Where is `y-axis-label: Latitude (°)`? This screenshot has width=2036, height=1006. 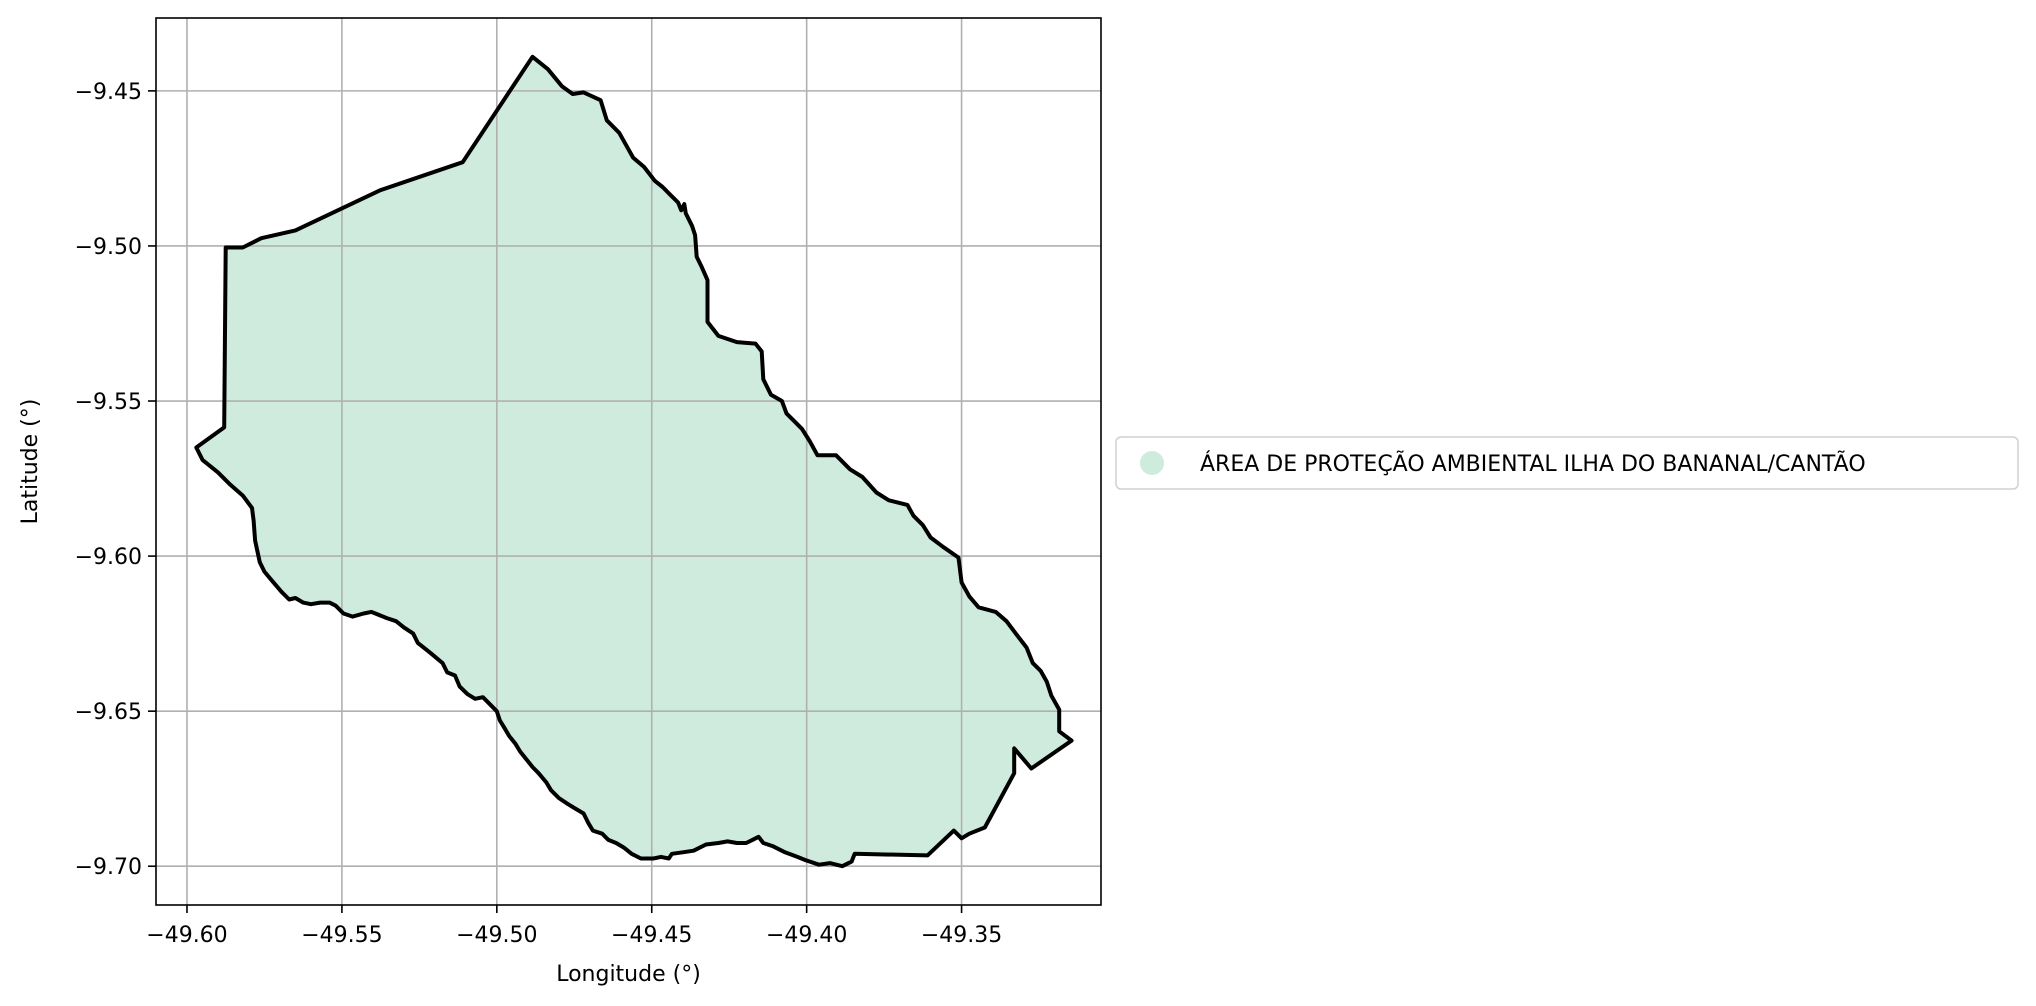 y-axis-label: Latitude (°) is located at coordinates (30, 462).